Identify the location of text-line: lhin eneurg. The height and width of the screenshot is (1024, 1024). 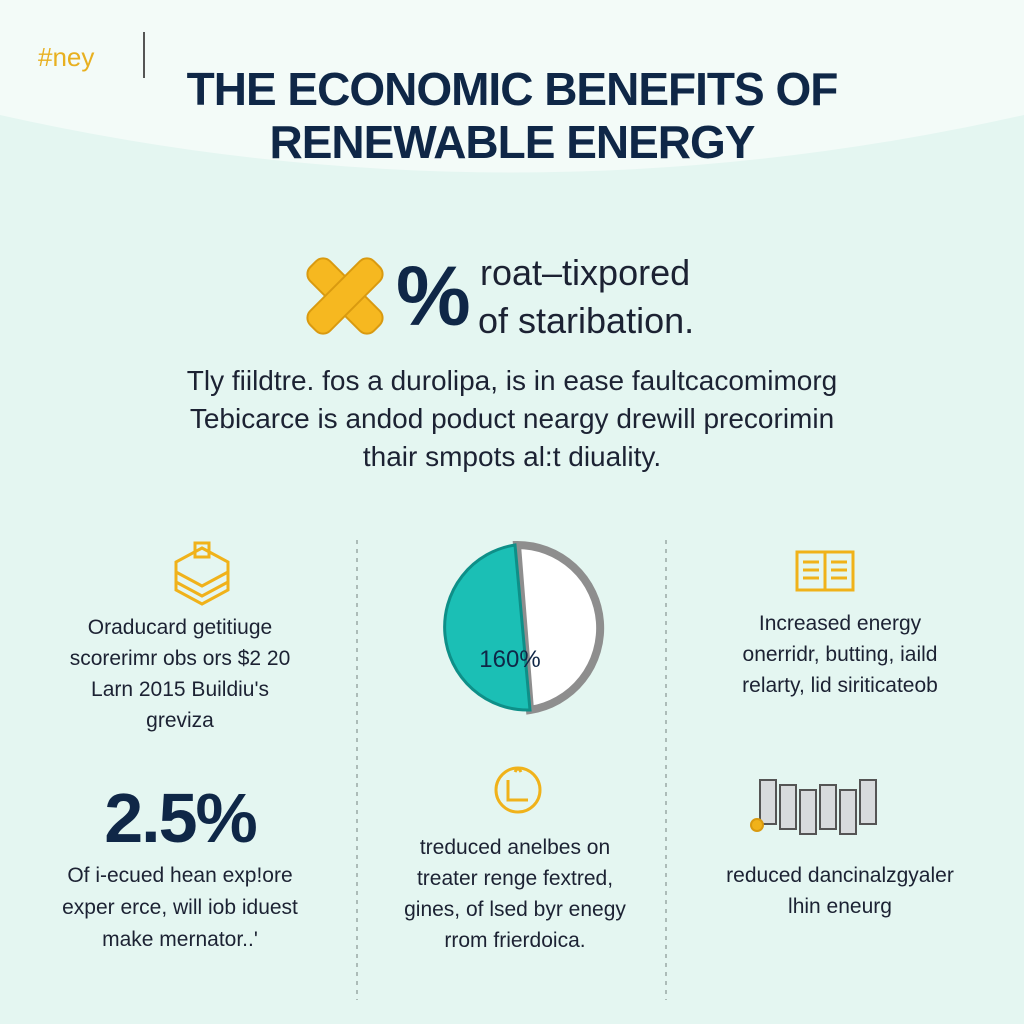
(840, 906).